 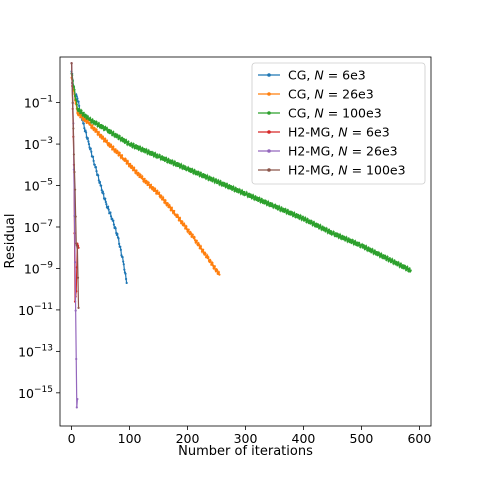 I want to click on legend-item: H2-MG, N = 100e3, so click(x=332, y=170).